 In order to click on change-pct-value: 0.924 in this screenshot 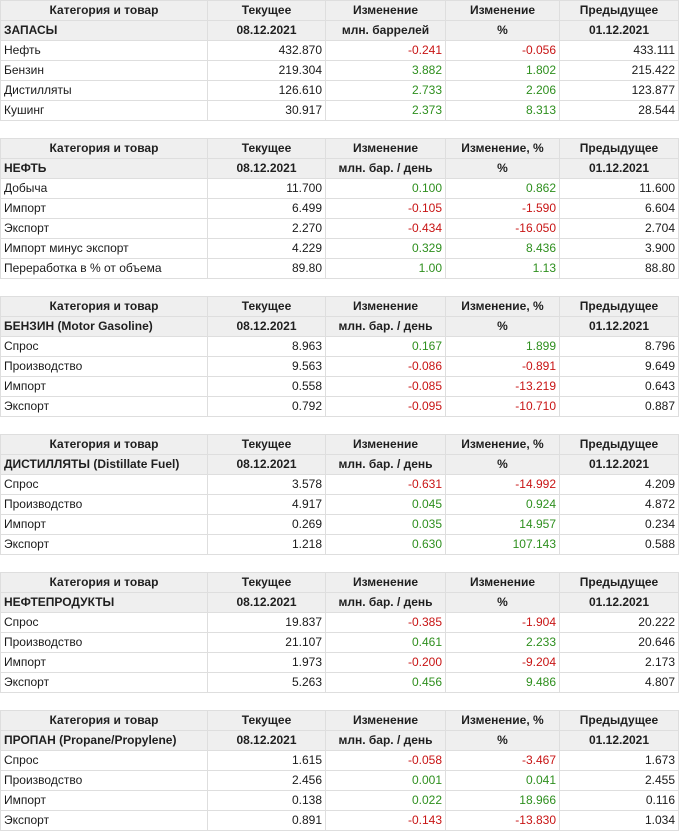, I will do `click(502, 504)`.